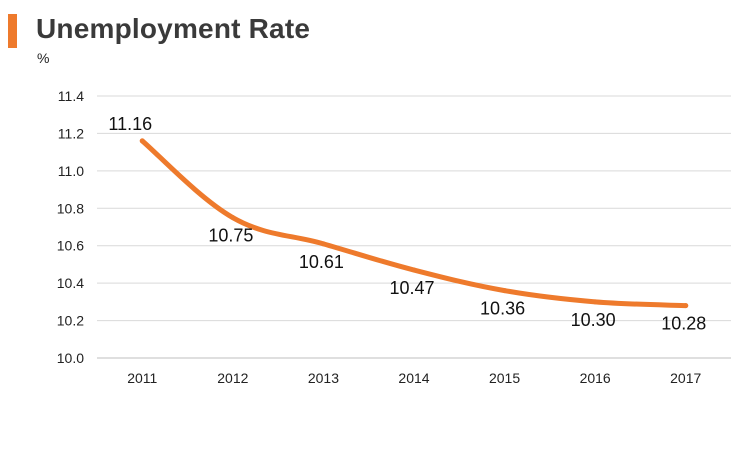  I want to click on y-tick-label: 10.6, so click(70, 246).